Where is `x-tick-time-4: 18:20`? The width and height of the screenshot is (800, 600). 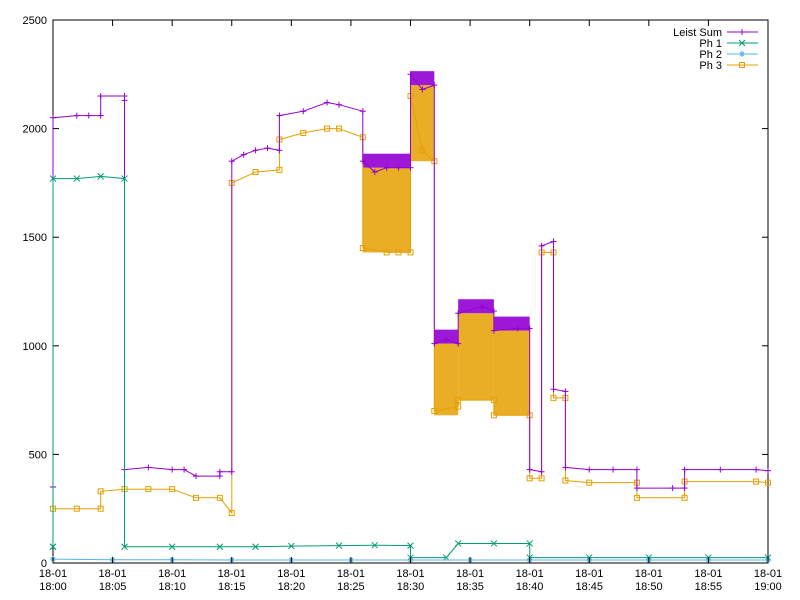
x-tick-time-4: 18:20 is located at coordinates (292, 587).